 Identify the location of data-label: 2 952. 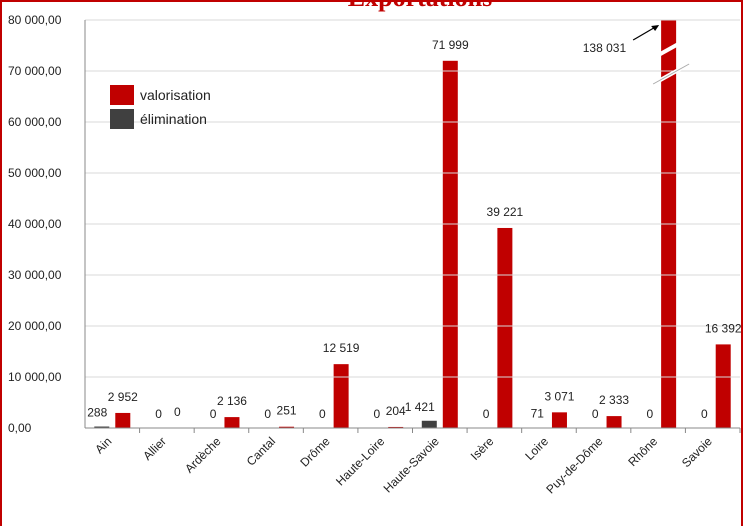
(123, 397).